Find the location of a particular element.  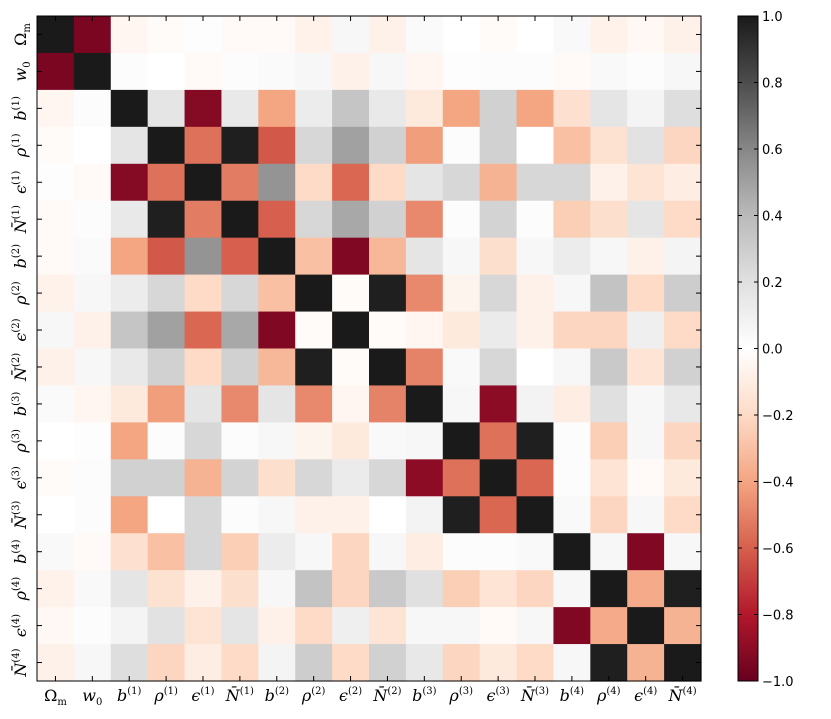

y-tick-label: Ωm is located at coordinates (22, 34).